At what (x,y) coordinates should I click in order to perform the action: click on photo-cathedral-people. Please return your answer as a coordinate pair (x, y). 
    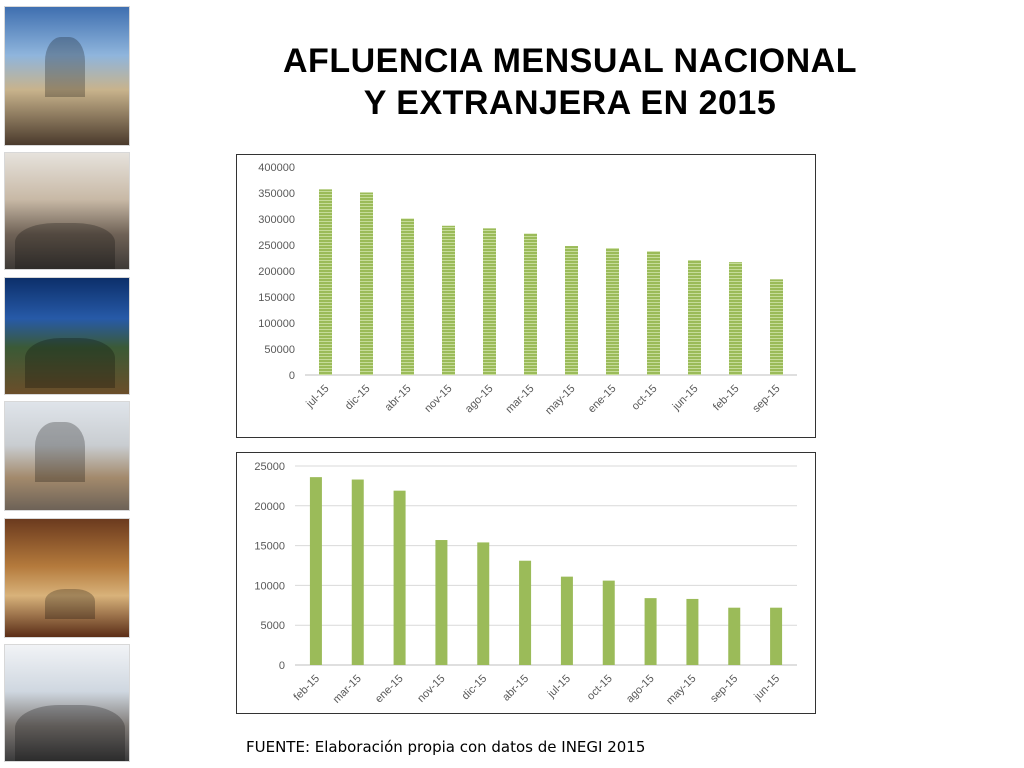
    Looking at the image, I should click on (67, 76).